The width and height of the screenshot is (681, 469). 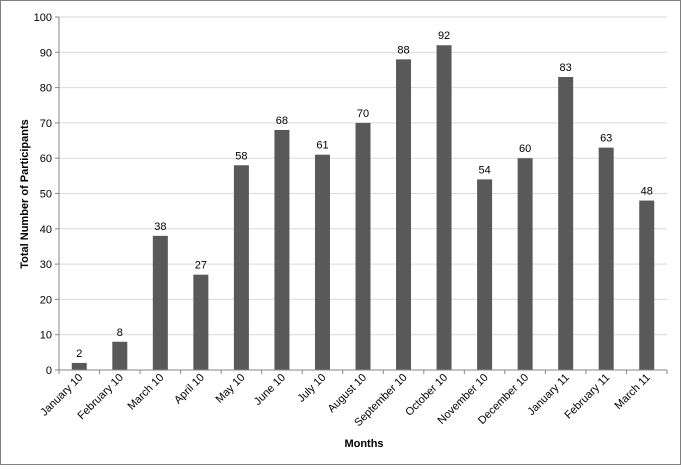 I want to click on y-tick-label: 90, so click(x=46, y=53).